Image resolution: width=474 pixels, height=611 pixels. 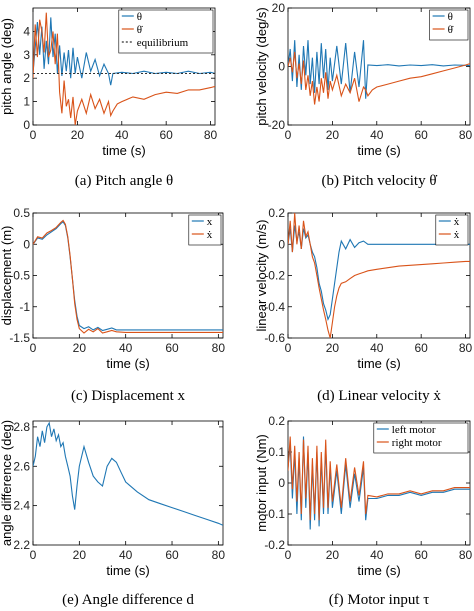 What do you see at coordinates (21, 213) in the screenshot?
I see `y-tick-label: 0.5` at bounding box center [21, 213].